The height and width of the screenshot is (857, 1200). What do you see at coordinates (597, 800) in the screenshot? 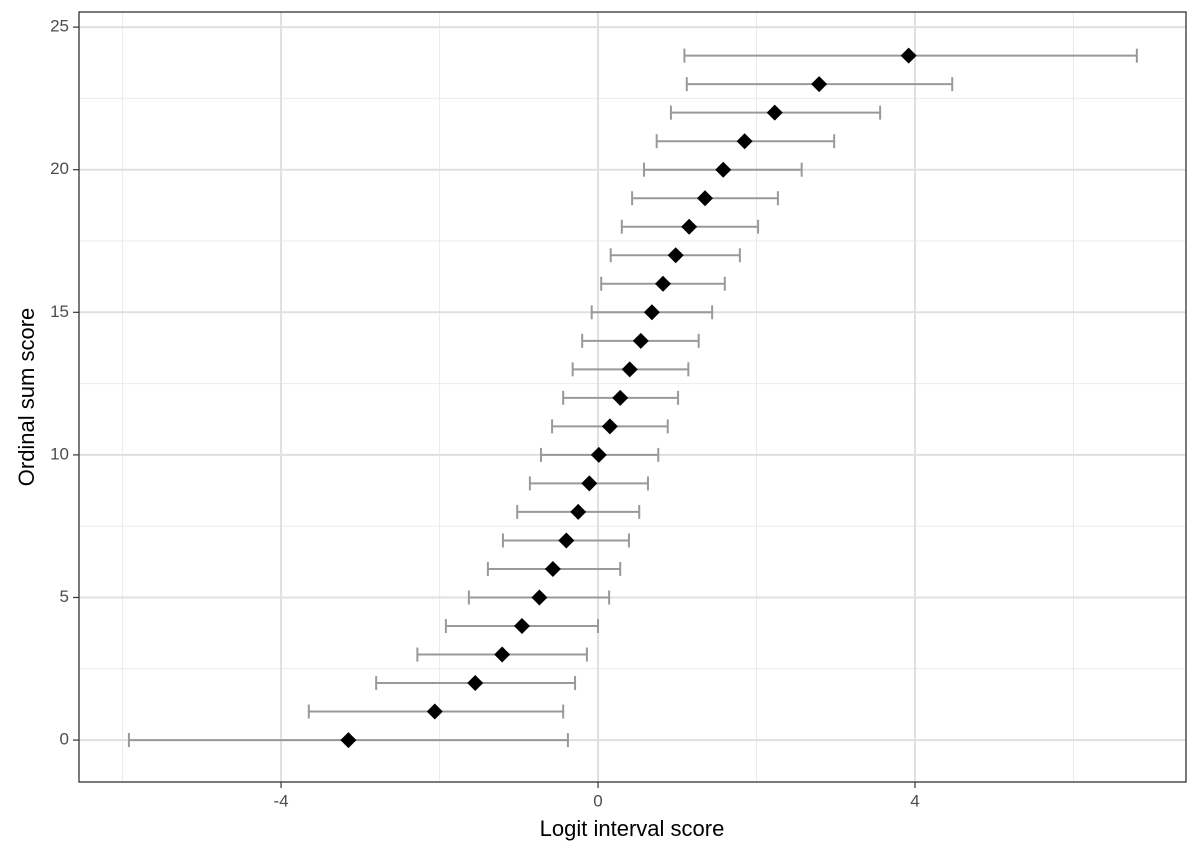
I see `x-tick-label: 0` at bounding box center [597, 800].